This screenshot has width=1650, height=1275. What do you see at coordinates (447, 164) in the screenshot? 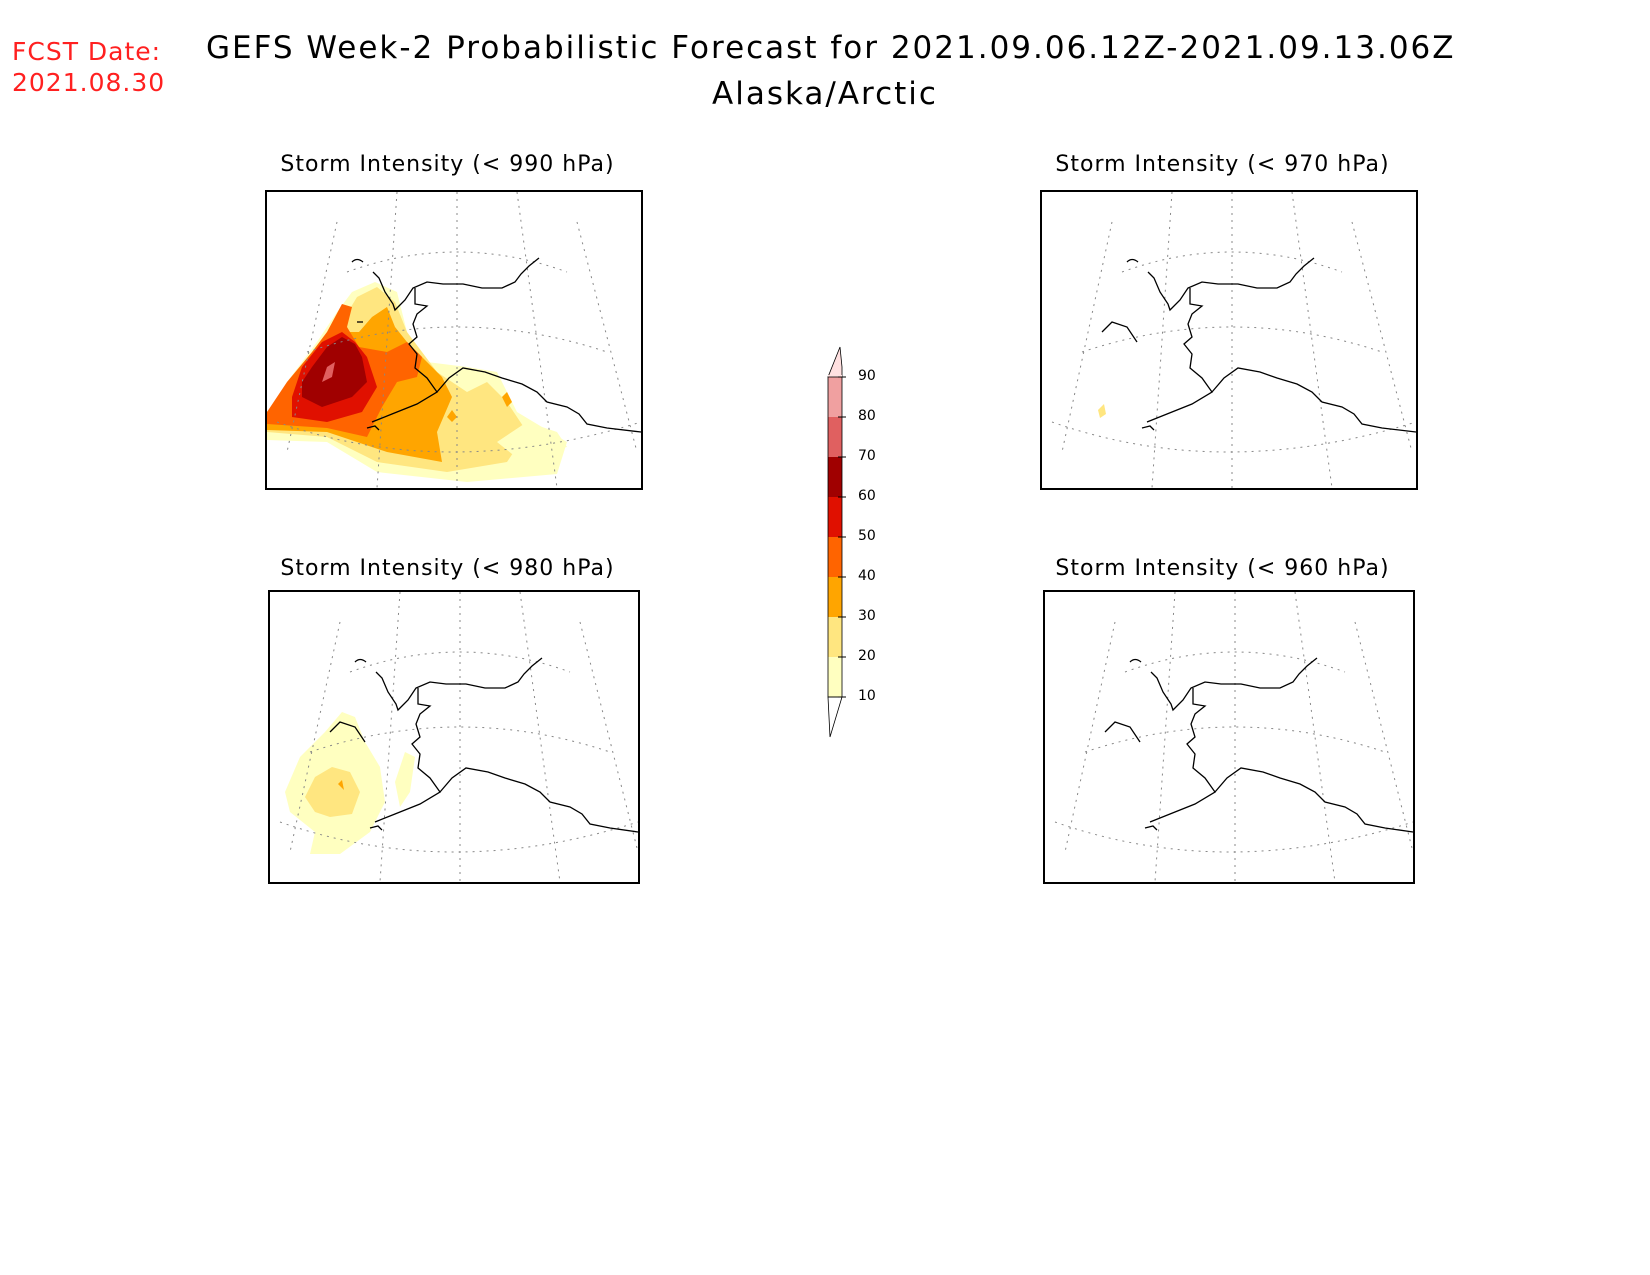
I see `panel-title-990: Storm Intensity (< 990 hPa)` at bounding box center [447, 164].